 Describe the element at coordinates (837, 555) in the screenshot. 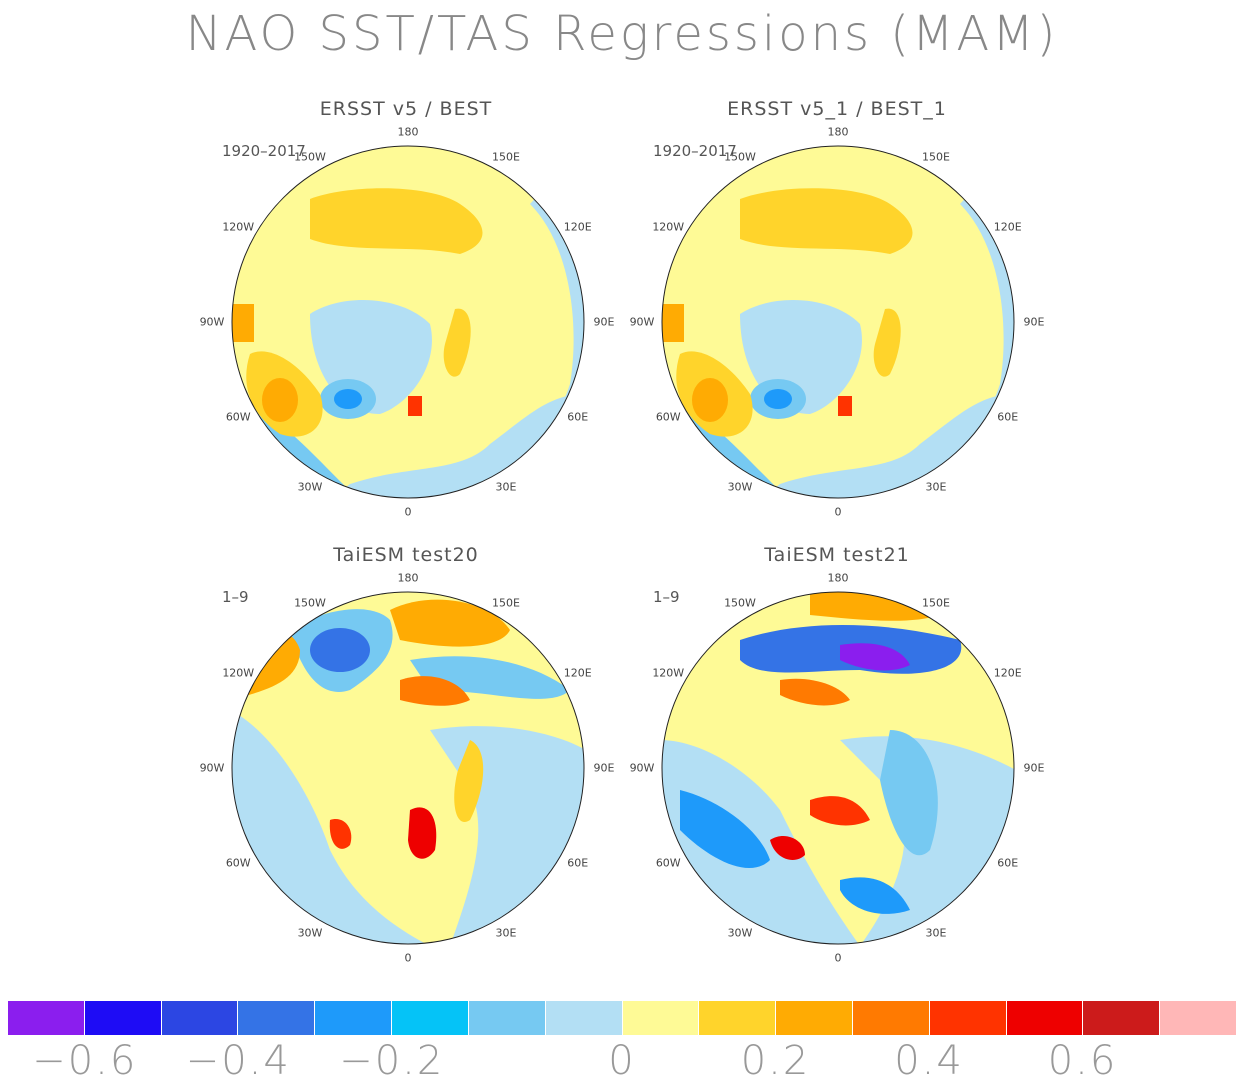

I see `panel-title: TaiESM test21` at that location.